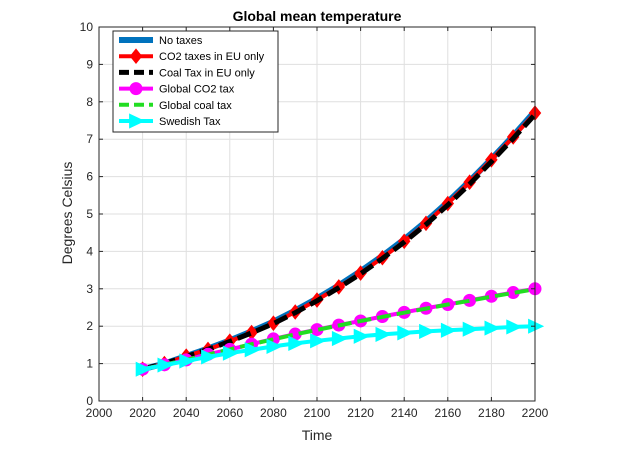  Describe the element at coordinates (207, 73) in the screenshot. I see `legend-label: Coal Tax in EU only` at that location.